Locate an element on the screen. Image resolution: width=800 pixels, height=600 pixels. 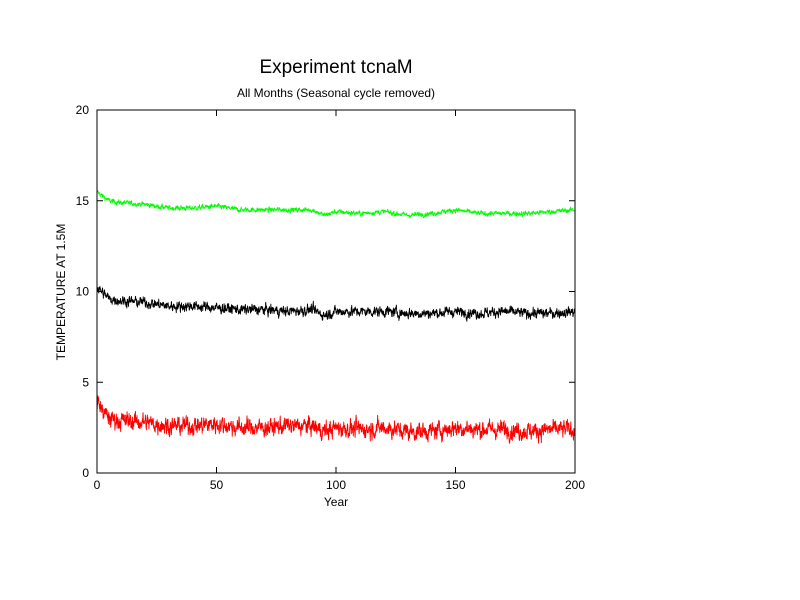
chart-subtitle: All Months (Seasonal cycle removed) is located at coordinates (336, 93).